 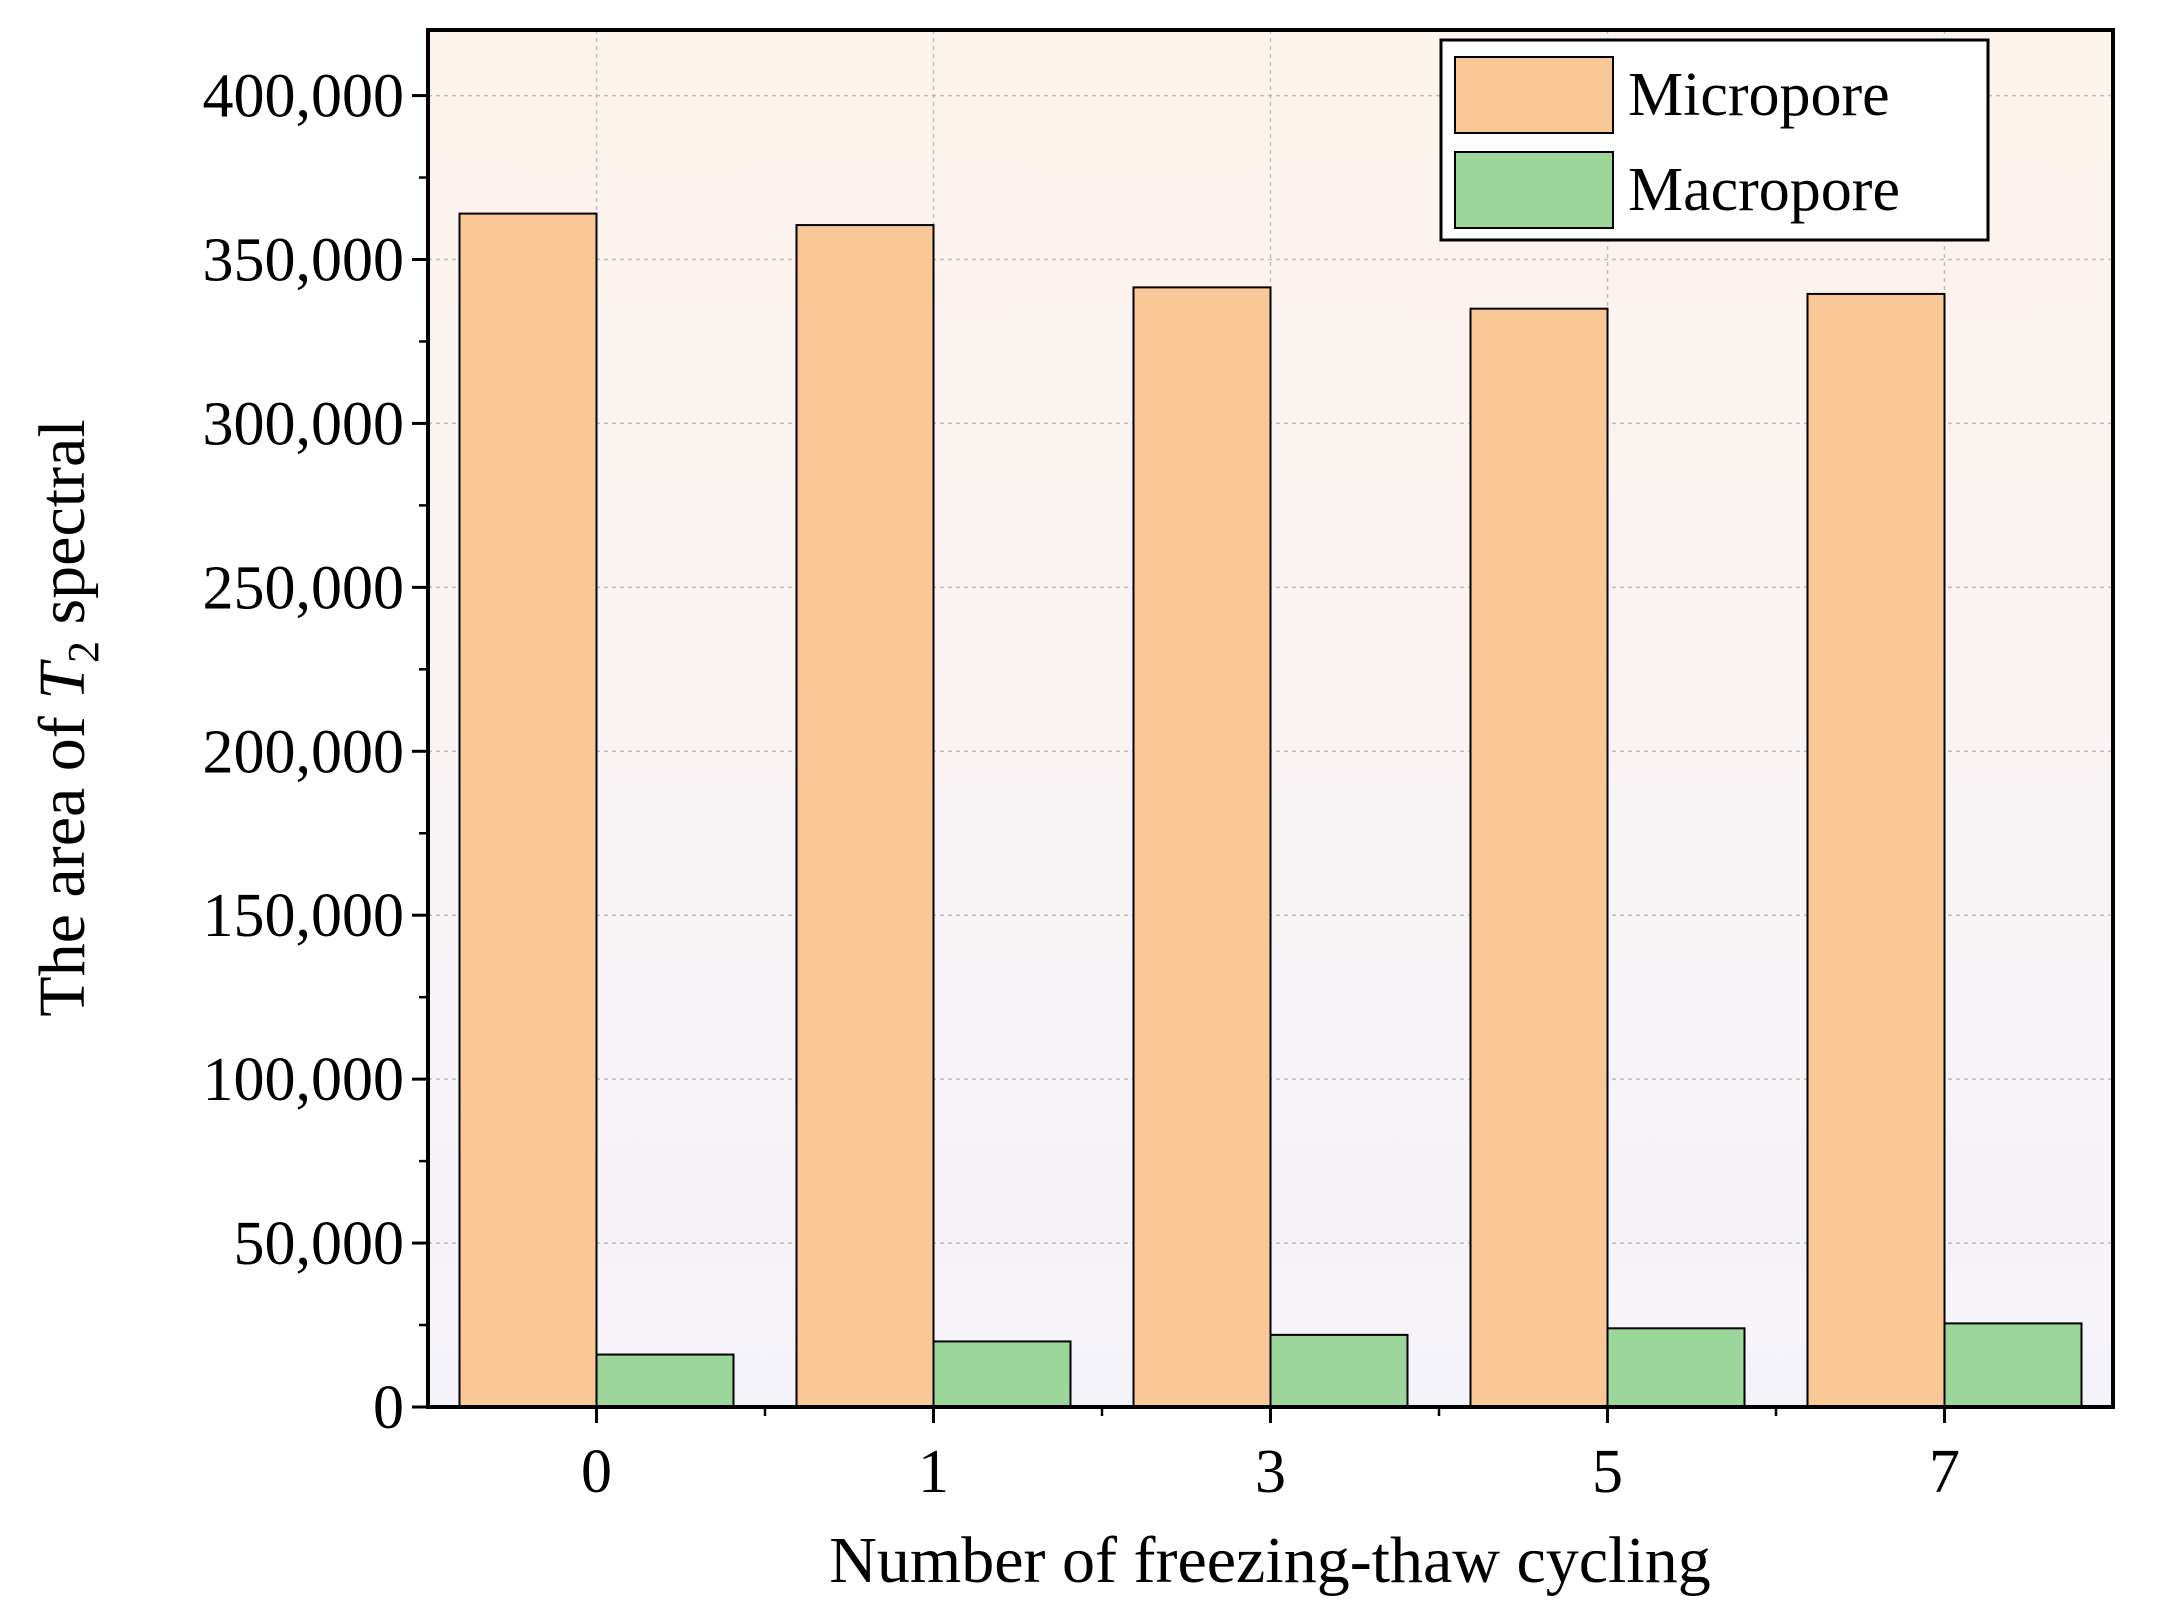 What do you see at coordinates (62, 858) in the screenshot?
I see `y-axis-title-prefix: The area of` at bounding box center [62, 858].